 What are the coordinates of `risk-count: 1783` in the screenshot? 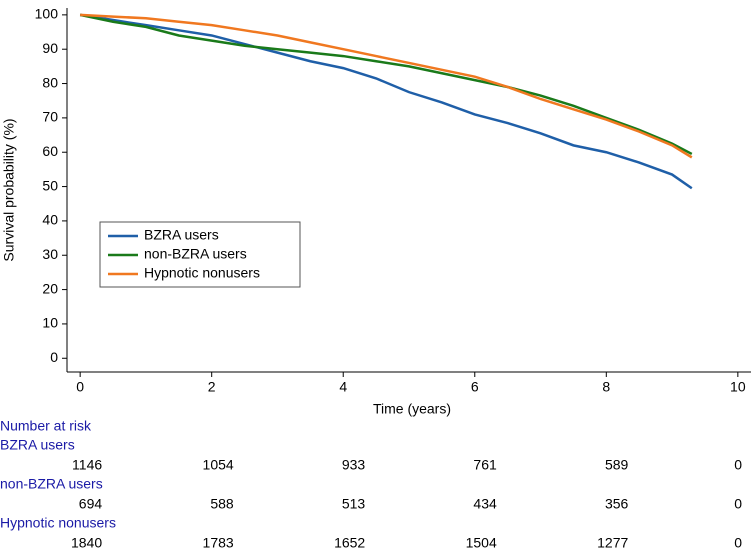 It's located at (218, 542).